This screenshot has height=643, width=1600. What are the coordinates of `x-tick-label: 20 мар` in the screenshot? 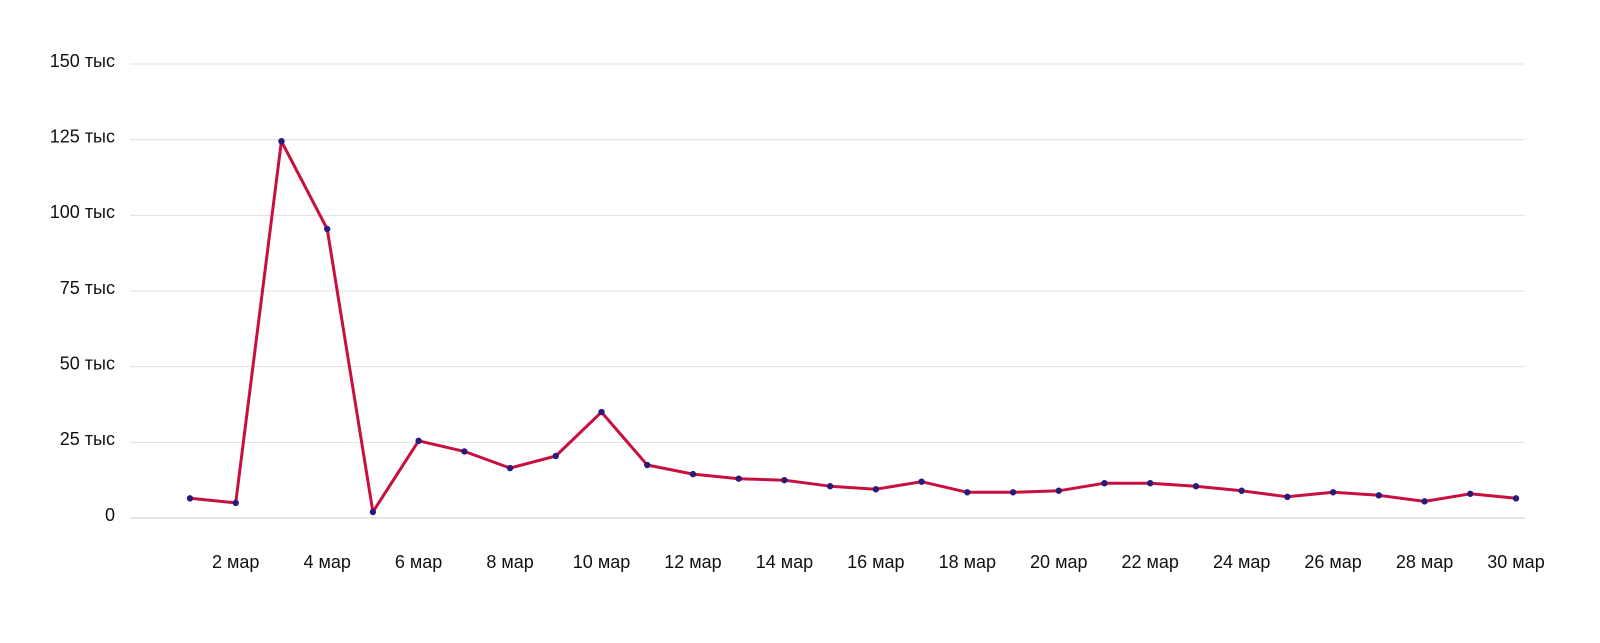 It's located at (1058, 562).